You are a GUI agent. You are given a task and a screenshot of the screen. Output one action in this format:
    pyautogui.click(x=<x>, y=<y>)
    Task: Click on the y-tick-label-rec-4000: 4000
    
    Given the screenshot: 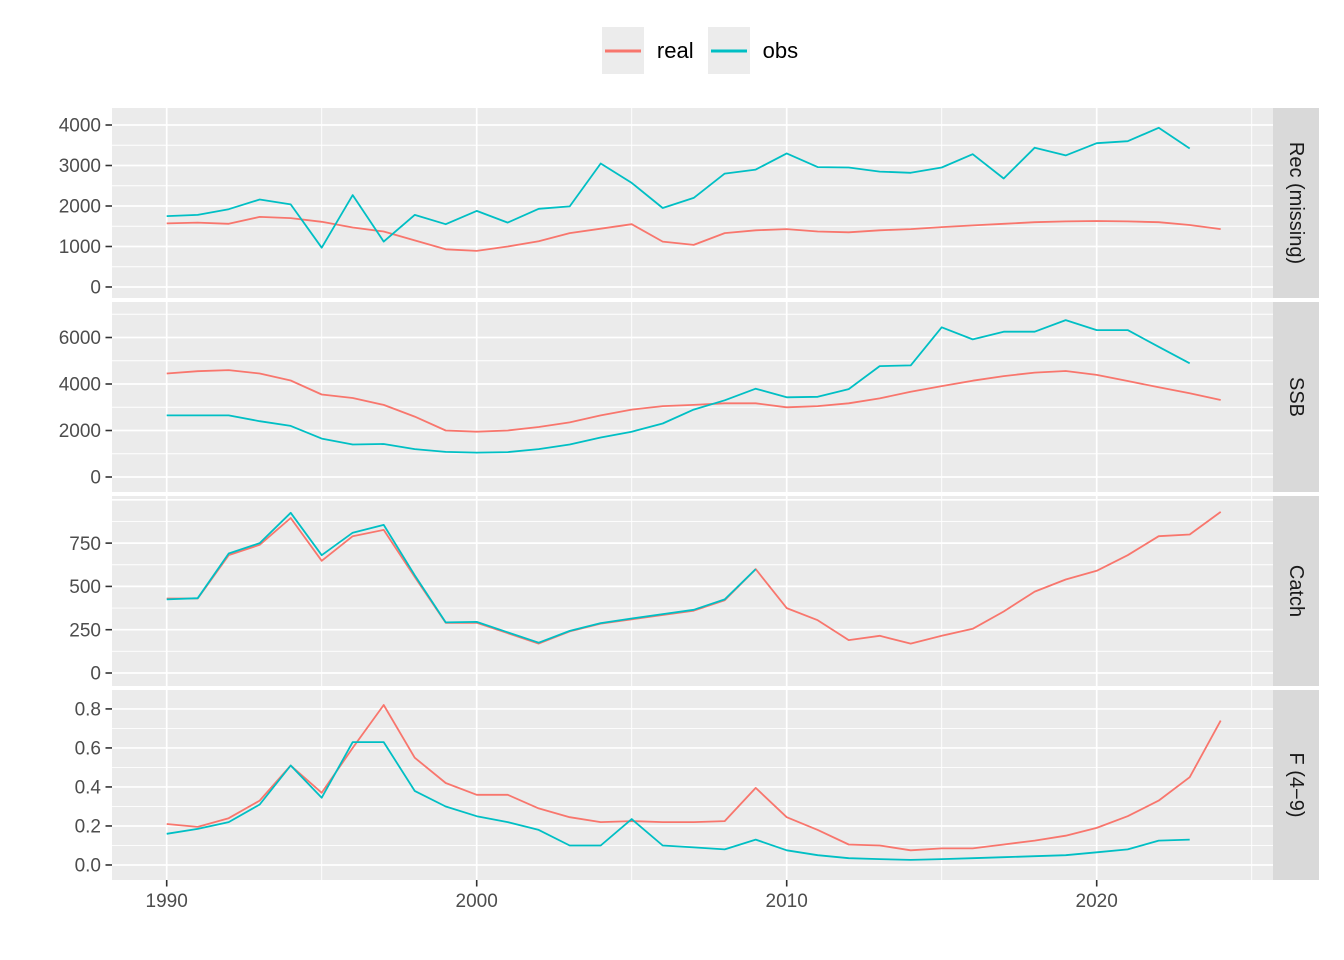 What is the action you would take?
    pyautogui.click(x=80, y=126)
    